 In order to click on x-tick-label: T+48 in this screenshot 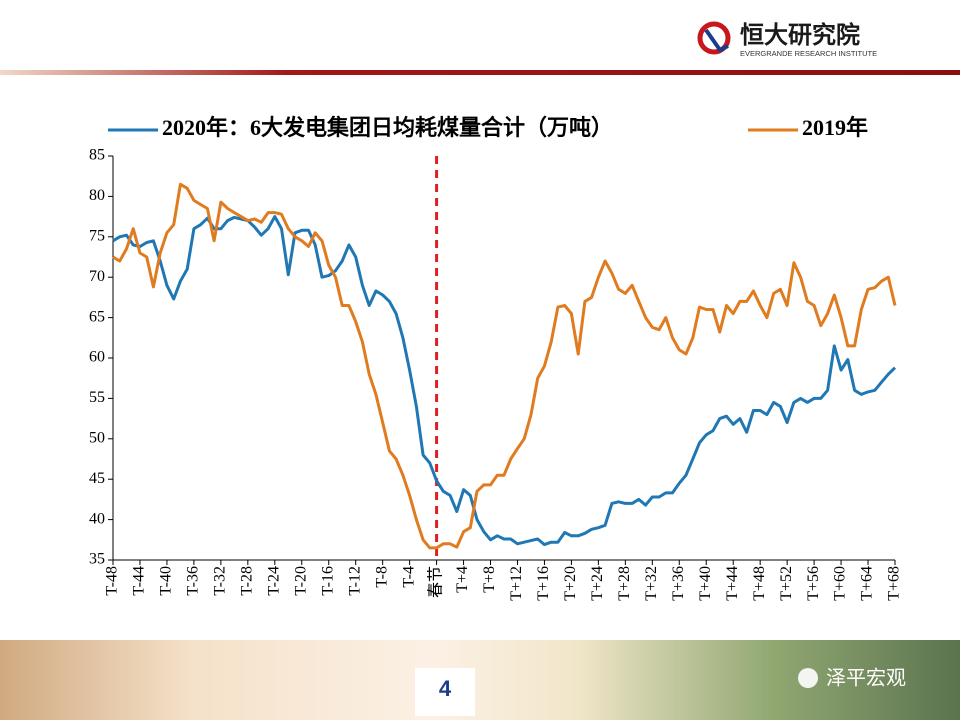, I will do `click(759, 583)`.